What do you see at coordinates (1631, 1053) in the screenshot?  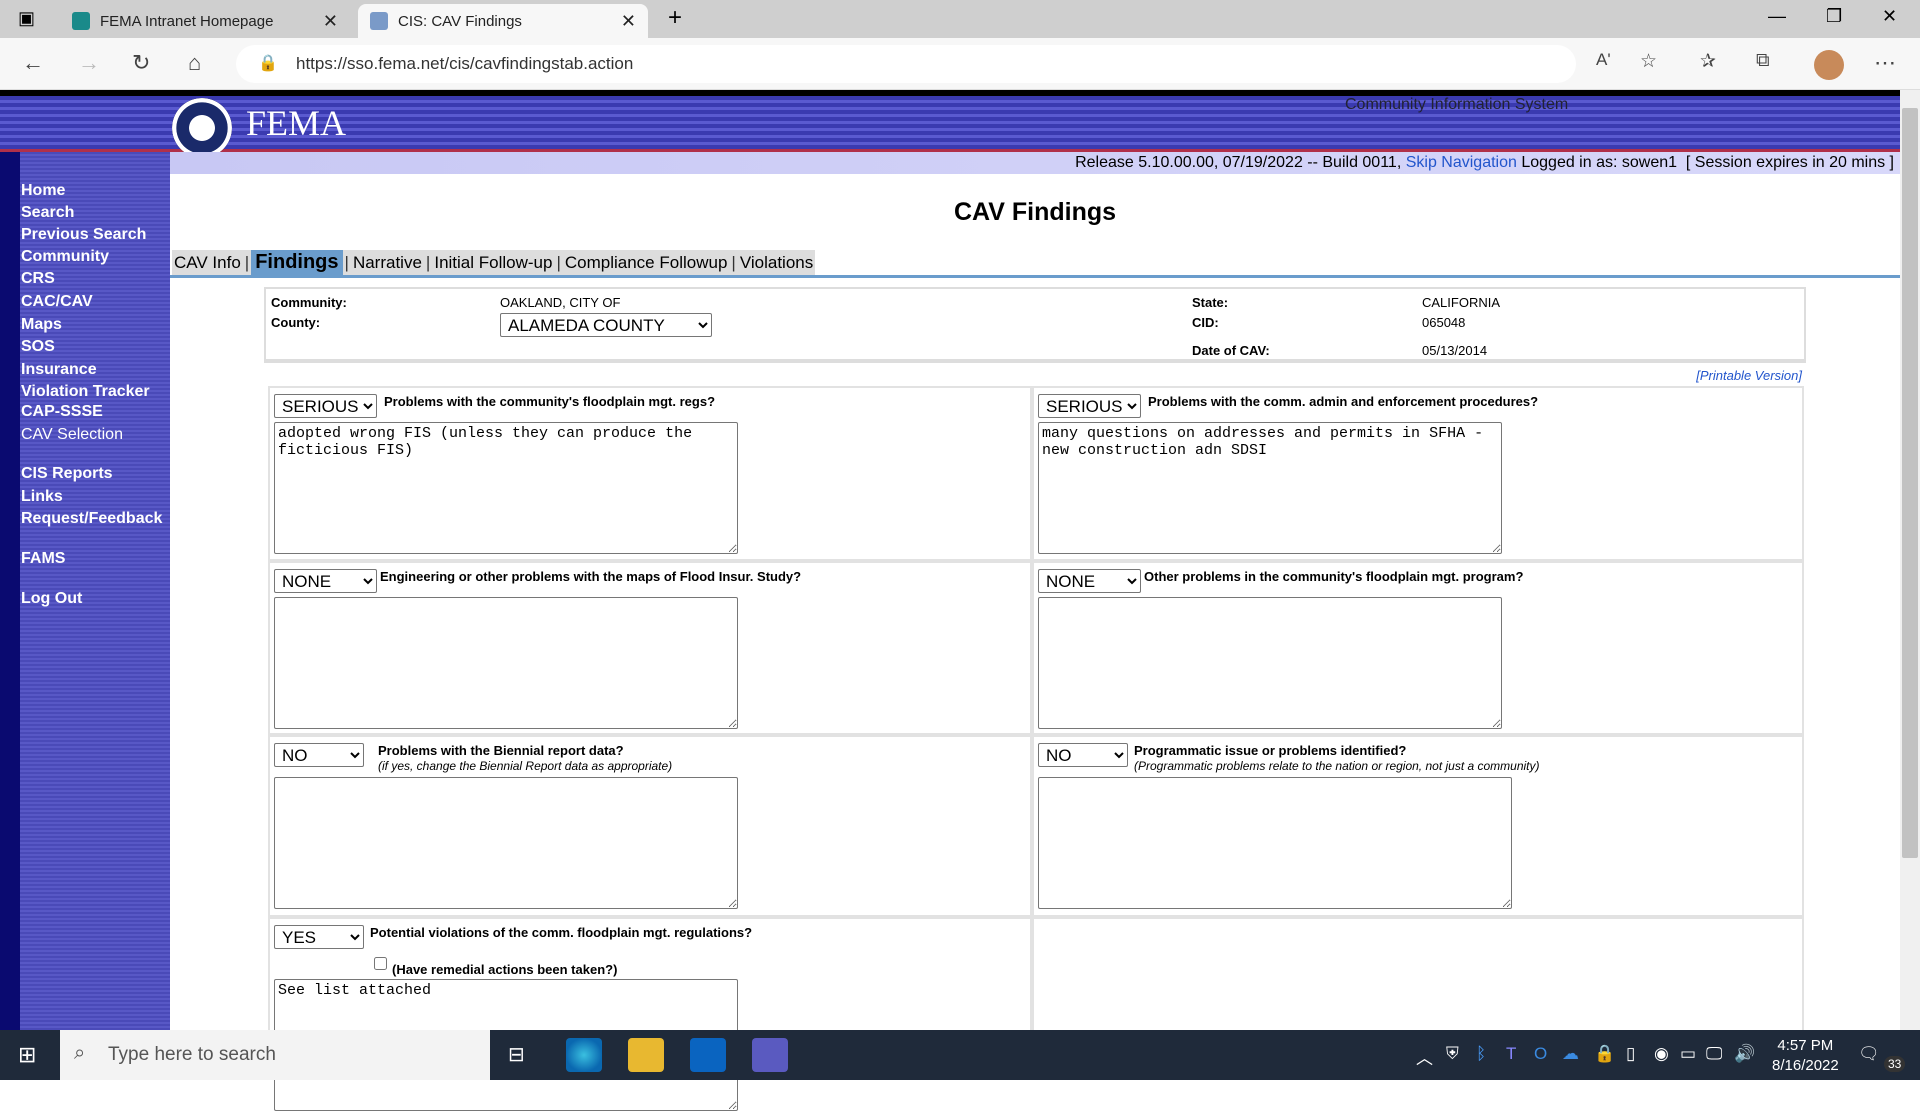 I see `usb-icon: ▯` at bounding box center [1631, 1053].